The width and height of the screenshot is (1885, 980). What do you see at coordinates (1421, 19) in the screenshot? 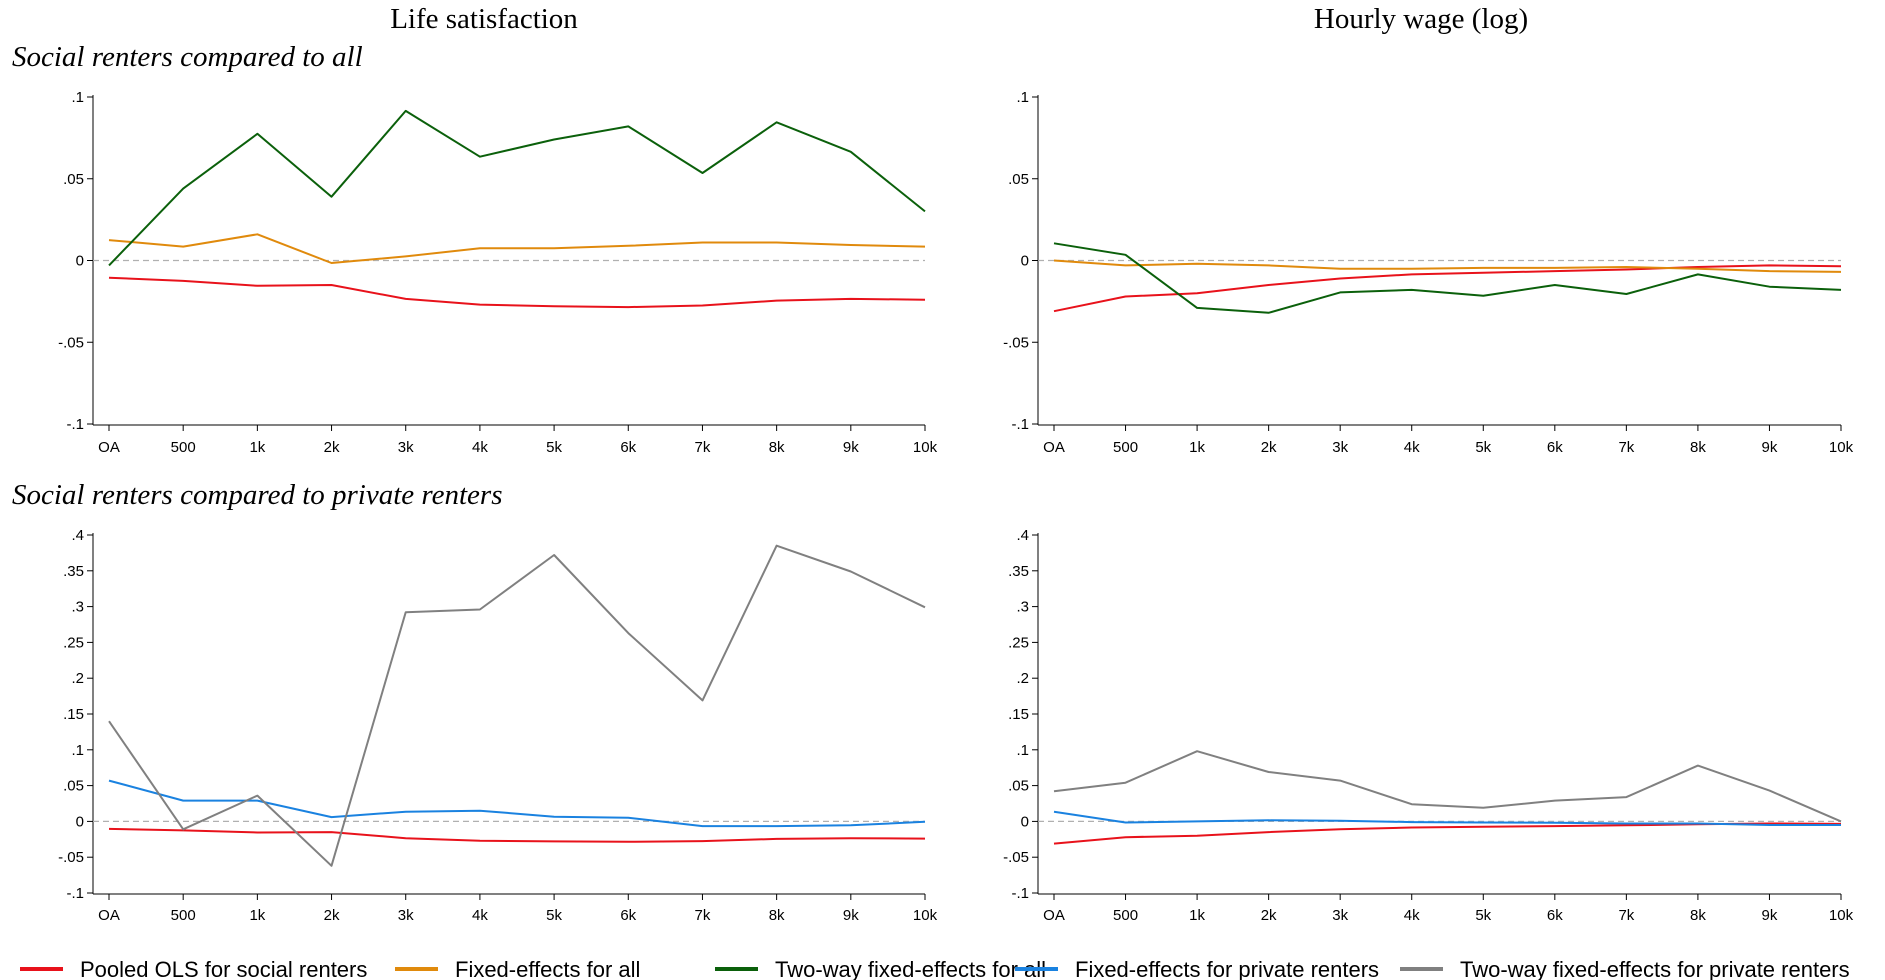
I see `column-title-hourly-wage: Hourly wage (log)` at bounding box center [1421, 19].